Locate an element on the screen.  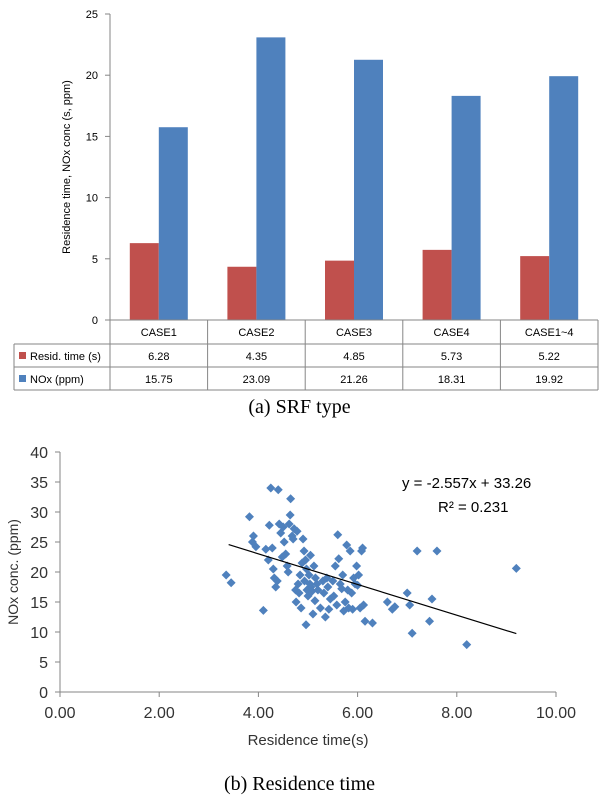
trendline is located at coordinates (372, 589).